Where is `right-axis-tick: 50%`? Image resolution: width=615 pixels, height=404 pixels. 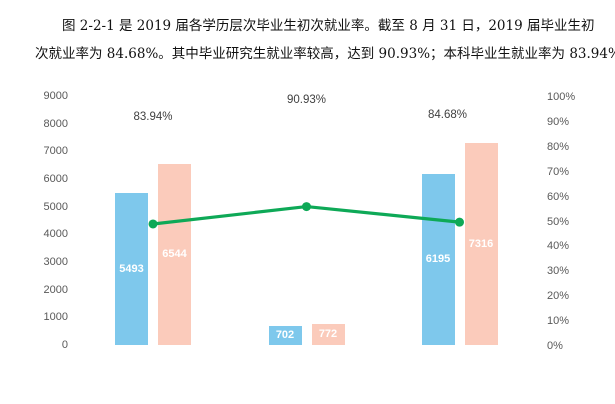 right-axis-tick: 50% is located at coordinates (558, 221).